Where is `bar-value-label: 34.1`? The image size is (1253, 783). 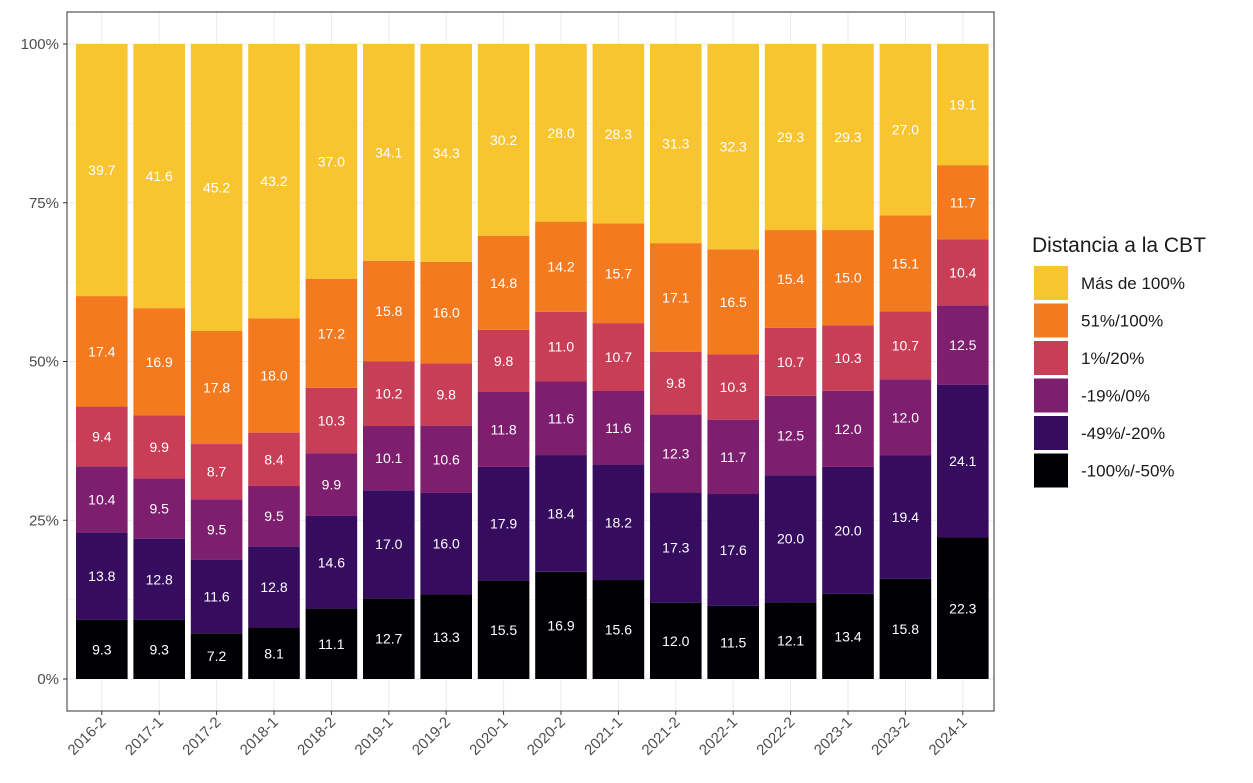
bar-value-label: 34.1 is located at coordinates (388, 152).